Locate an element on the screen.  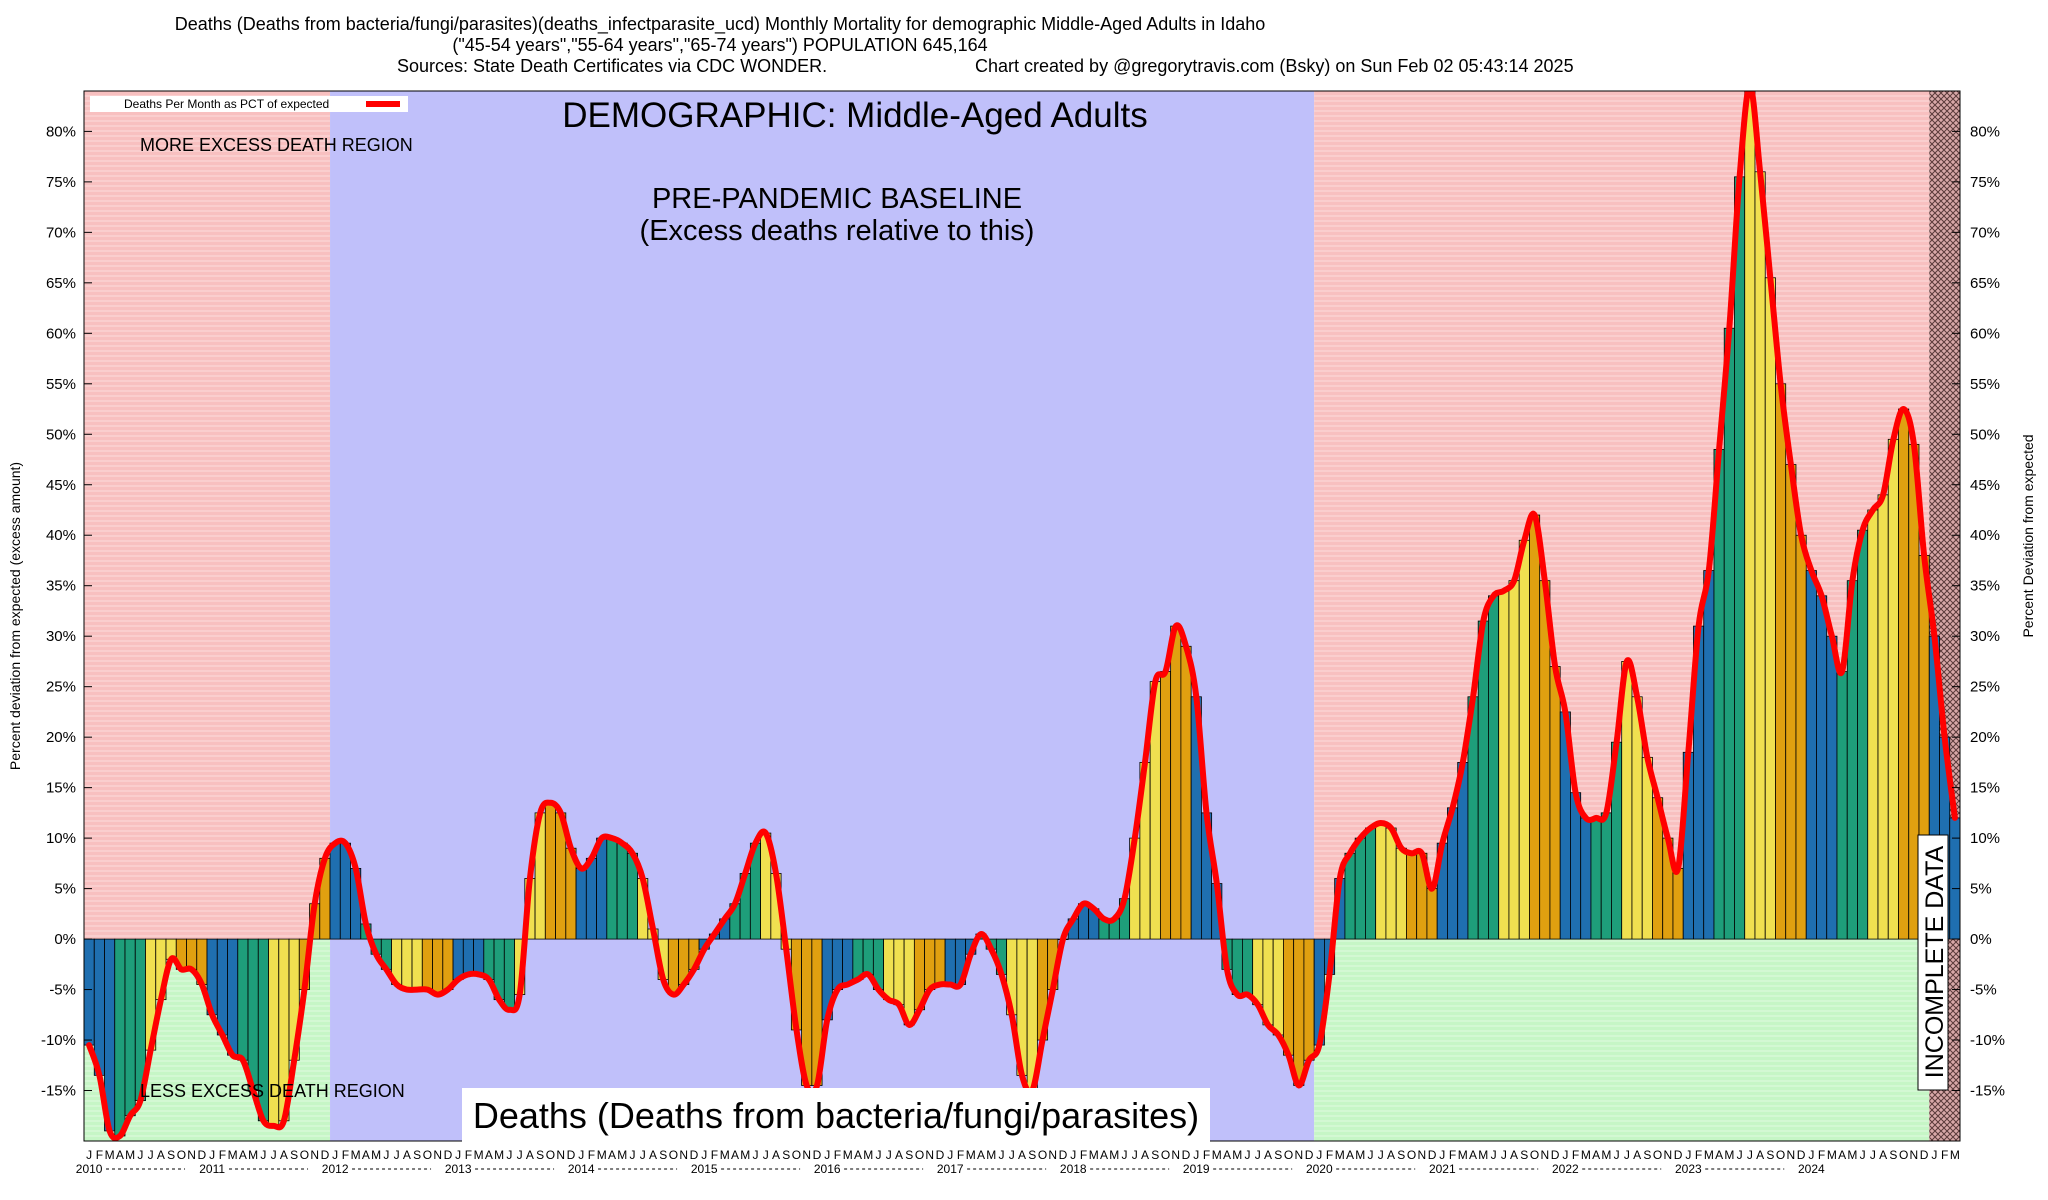
y-tick-label-right: -10% is located at coordinates (1987, 1040).